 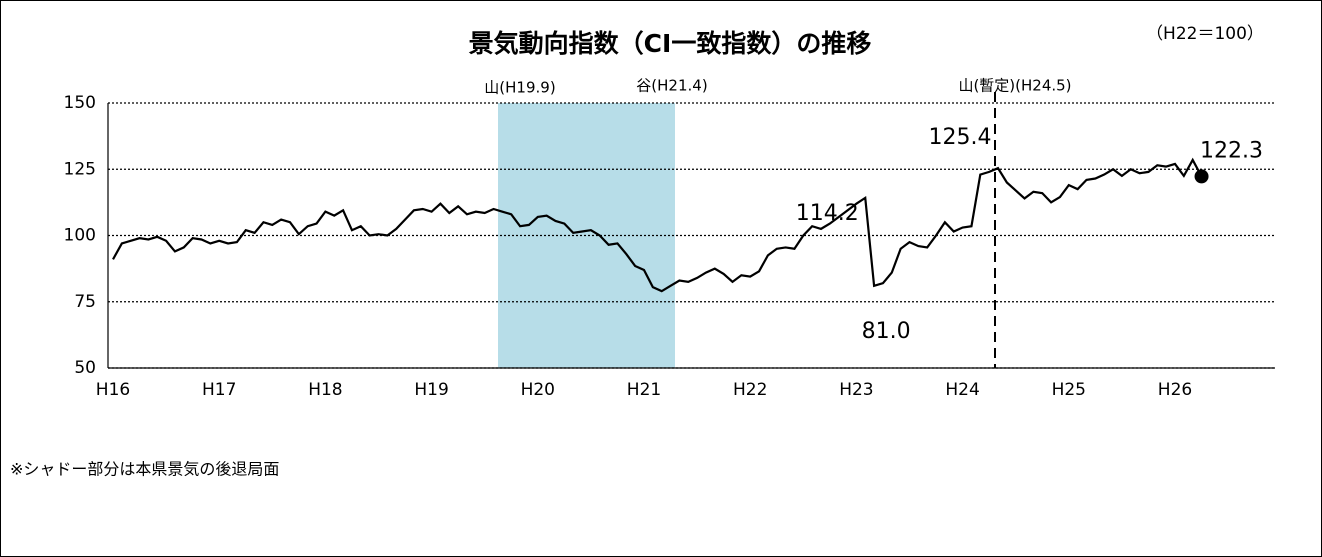 What do you see at coordinates (113, 390) in the screenshot?
I see `x-tick-label: H16` at bounding box center [113, 390].